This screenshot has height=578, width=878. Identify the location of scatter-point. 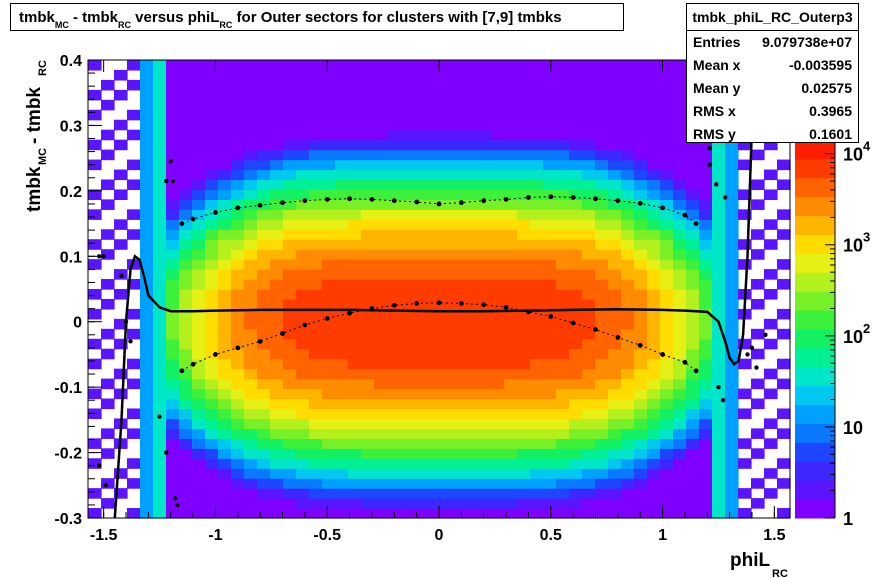
(121, 276).